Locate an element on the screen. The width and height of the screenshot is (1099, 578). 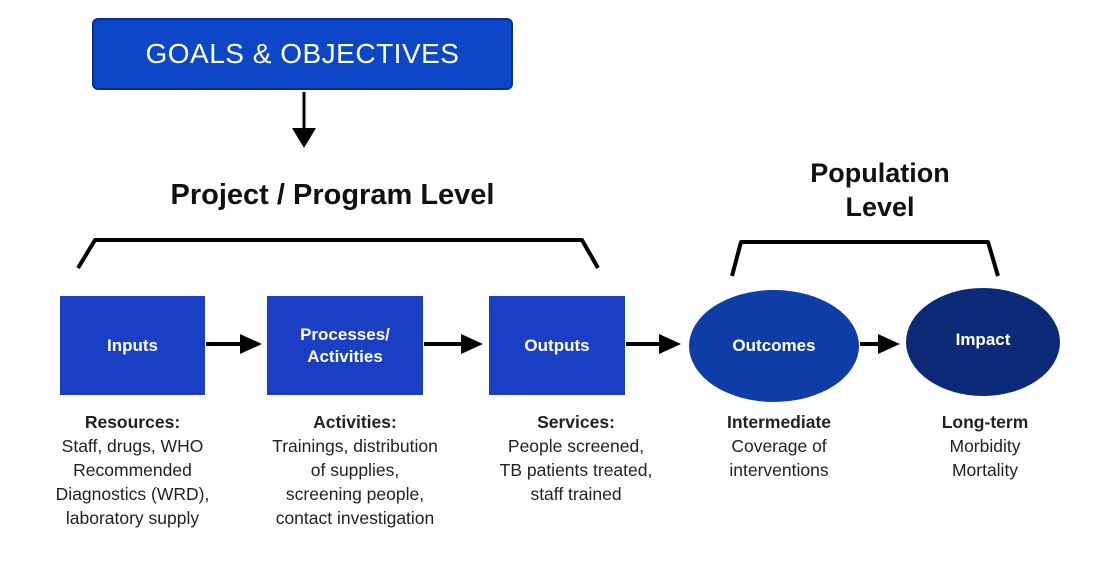
longterm-body: Morbidity Mortality is located at coordinates (985, 458).